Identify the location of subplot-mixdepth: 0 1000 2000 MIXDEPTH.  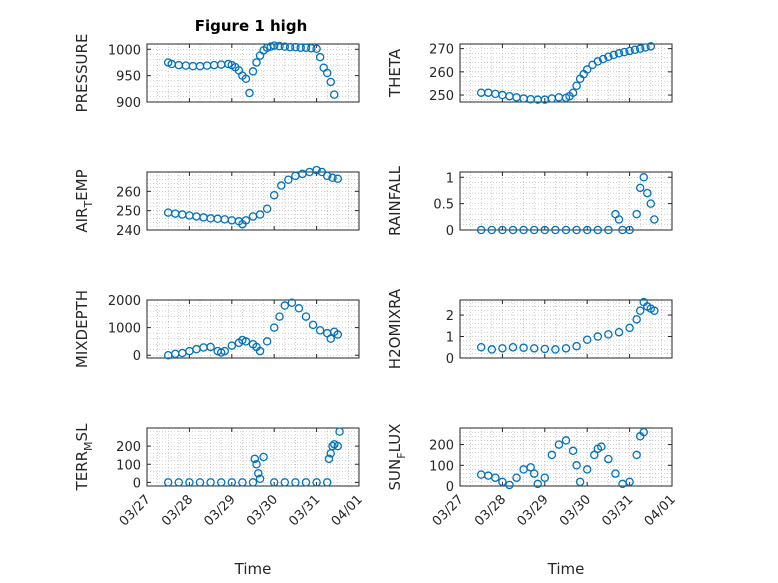
(216, 329).